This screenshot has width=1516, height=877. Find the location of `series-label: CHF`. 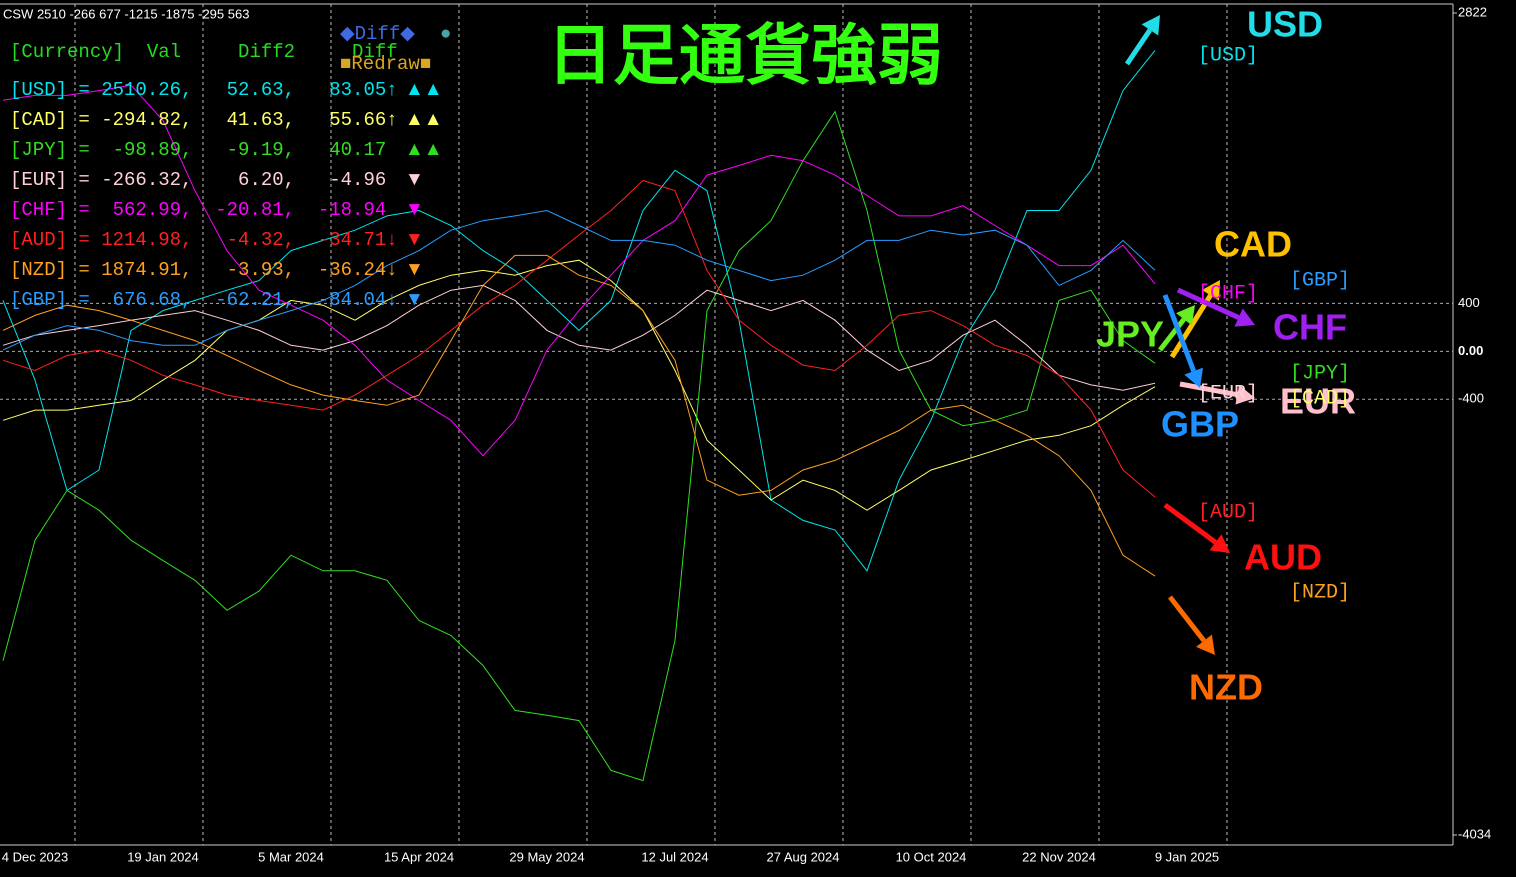

series-label: CHF is located at coordinates (1310, 327).